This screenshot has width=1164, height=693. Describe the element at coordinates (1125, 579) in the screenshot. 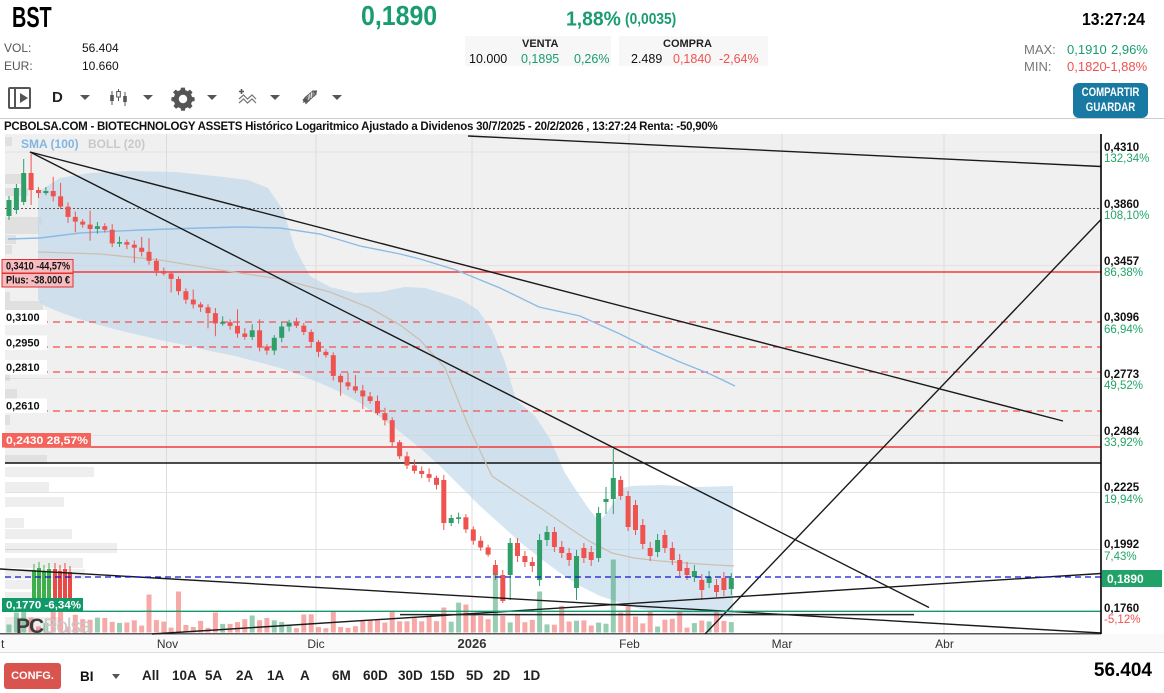

I see `svg-text: 0,1890` at that location.